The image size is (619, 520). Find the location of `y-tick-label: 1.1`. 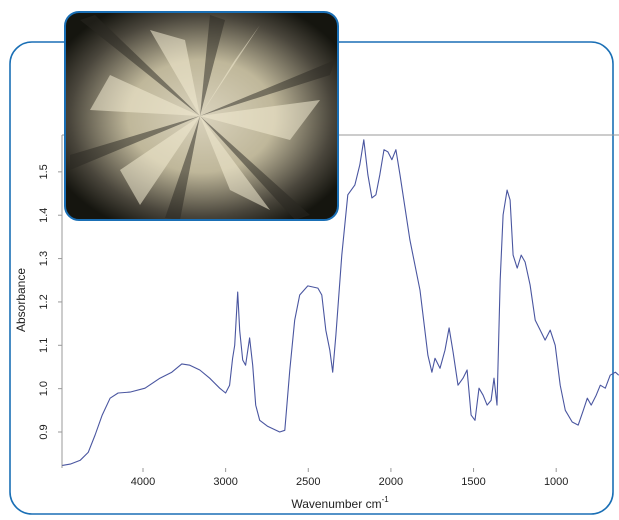

y-tick-label: 1.1 is located at coordinates (44, 345).